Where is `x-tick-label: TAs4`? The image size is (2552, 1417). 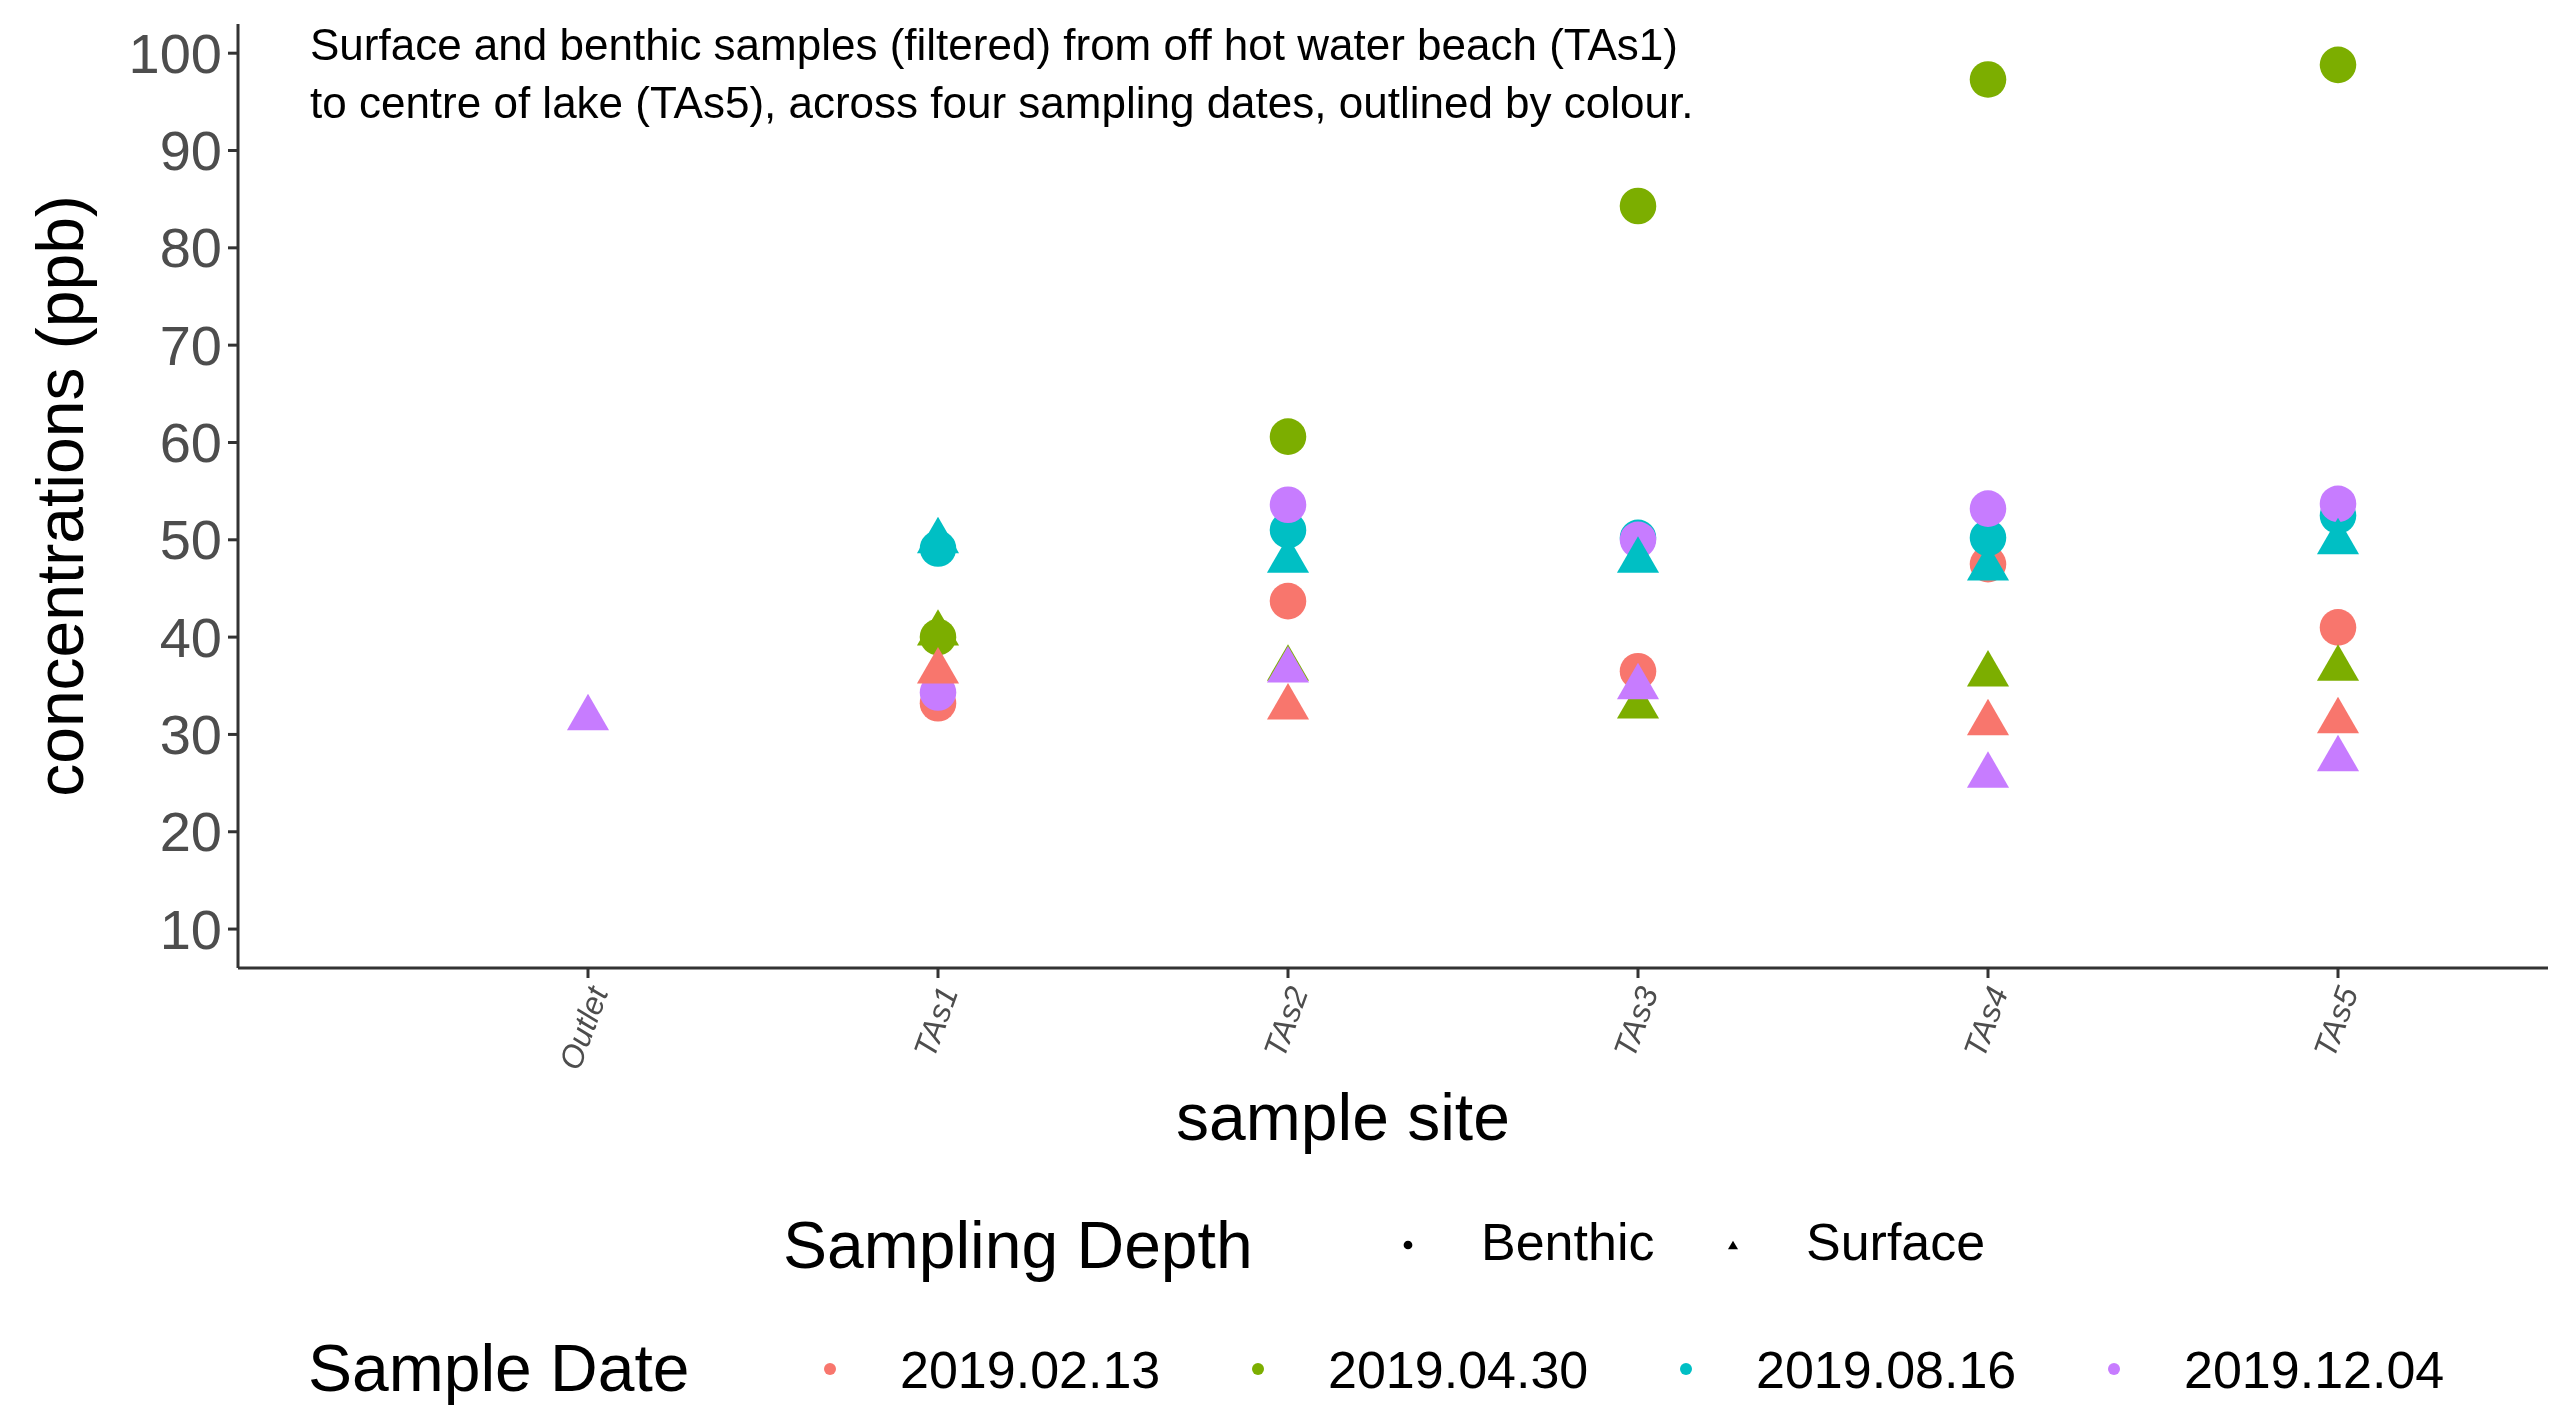
x-tick-label: TAs4 is located at coordinates (1986, 1022).